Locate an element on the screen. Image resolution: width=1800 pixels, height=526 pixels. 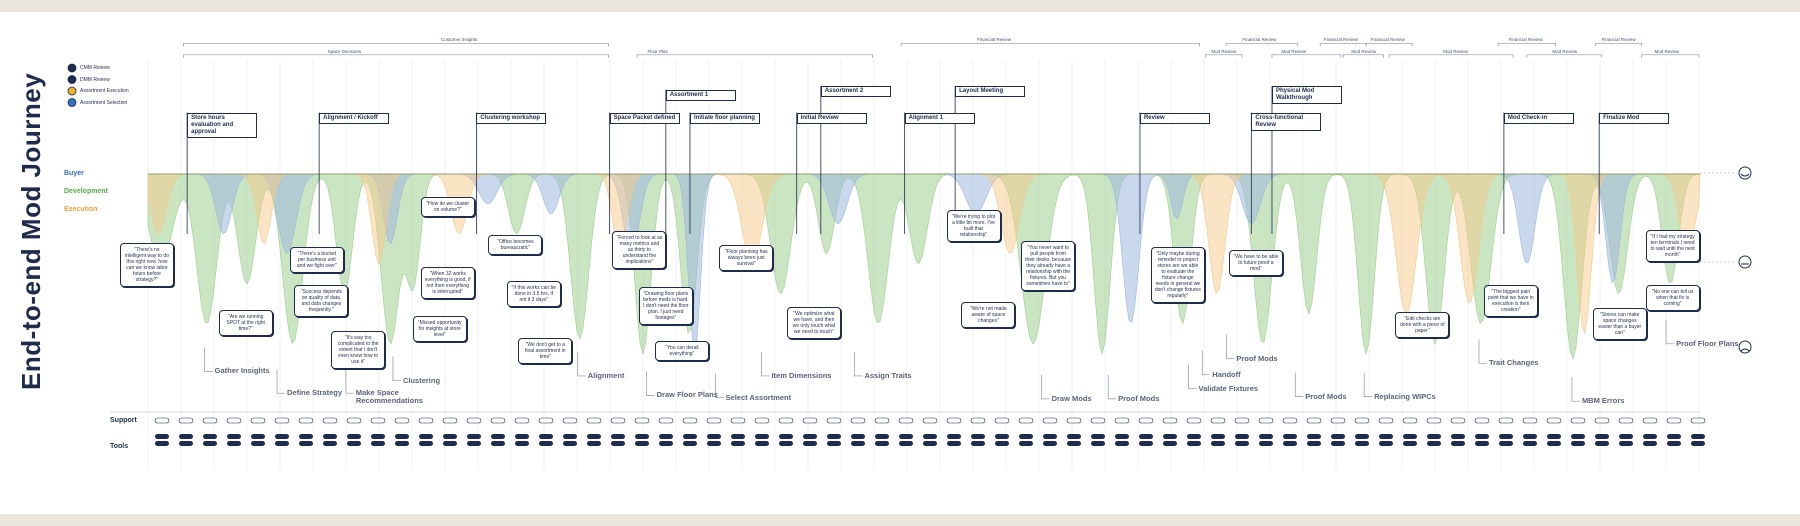
quote-bubble: "How do we cluster on volume?" is located at coordinates (447, 207).